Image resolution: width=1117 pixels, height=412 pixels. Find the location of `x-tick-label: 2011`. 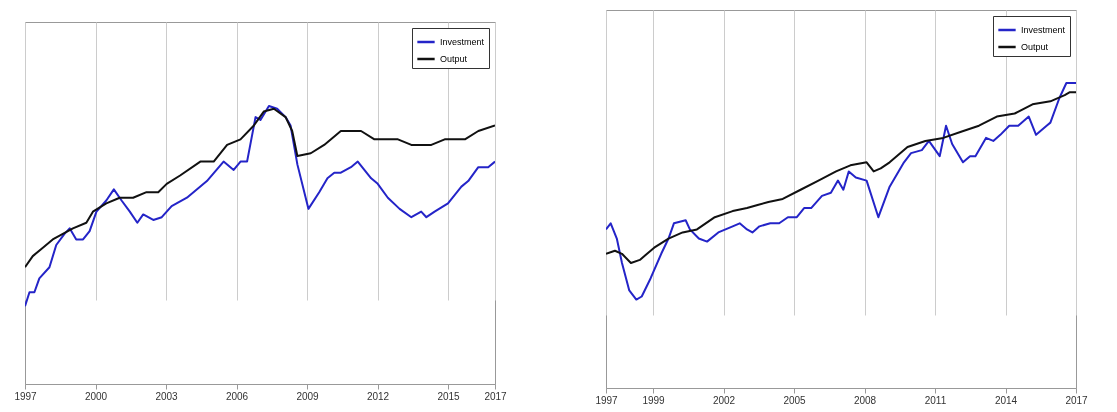

x-tick-label: 2011 is located at coordinates (935, 400).